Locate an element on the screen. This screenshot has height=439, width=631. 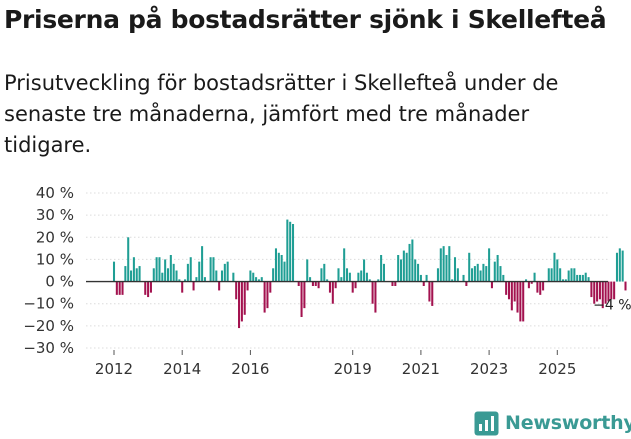
y-tick-label: 10 % is located at coordinates (55, 259).